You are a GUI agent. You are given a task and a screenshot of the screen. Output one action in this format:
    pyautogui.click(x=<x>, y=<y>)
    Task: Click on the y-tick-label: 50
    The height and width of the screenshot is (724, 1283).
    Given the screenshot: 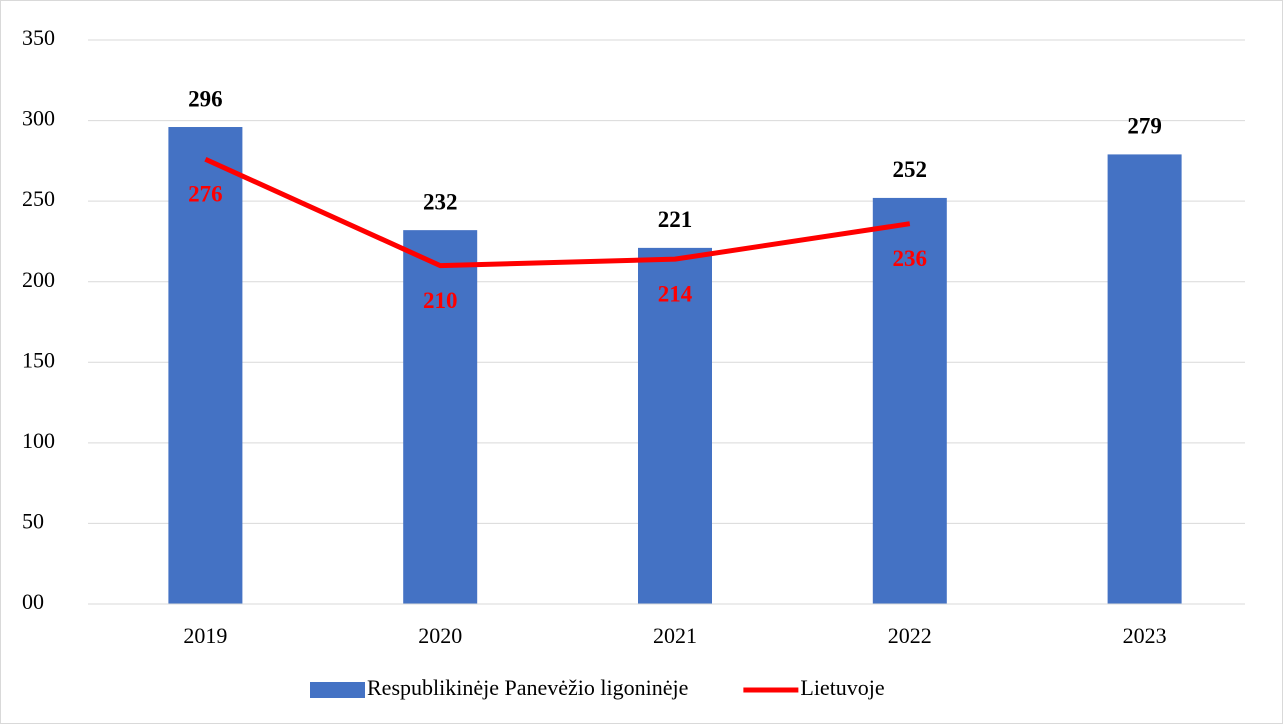 What is the action you would take?
    pyautogui.click(x=33, y=520)
    